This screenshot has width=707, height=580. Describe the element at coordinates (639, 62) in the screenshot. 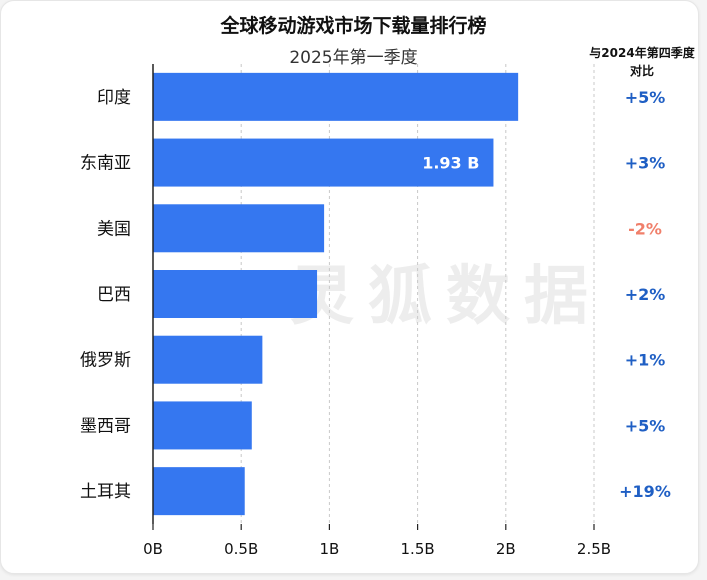

I see `comparison-header: 与2024年第四季度 对比` at that location.